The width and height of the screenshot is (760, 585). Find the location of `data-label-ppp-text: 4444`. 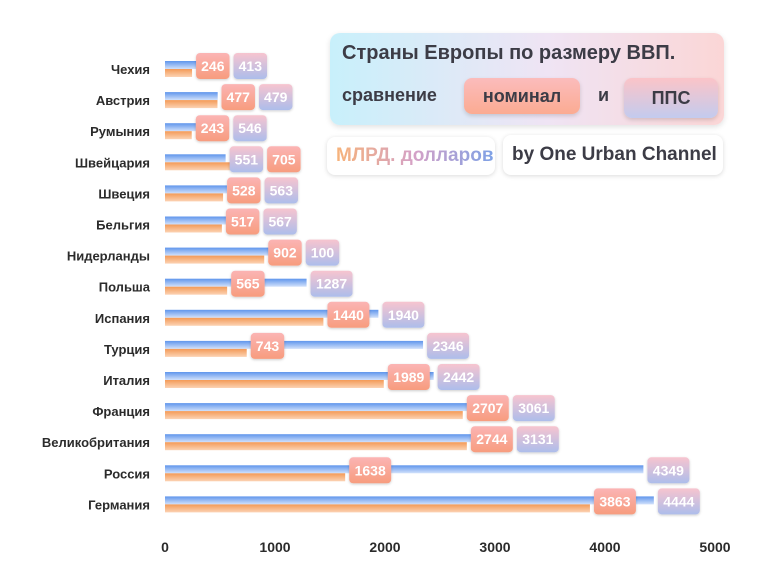

data-label-ppp-text: 4444 is located at coordinates (678, 501).